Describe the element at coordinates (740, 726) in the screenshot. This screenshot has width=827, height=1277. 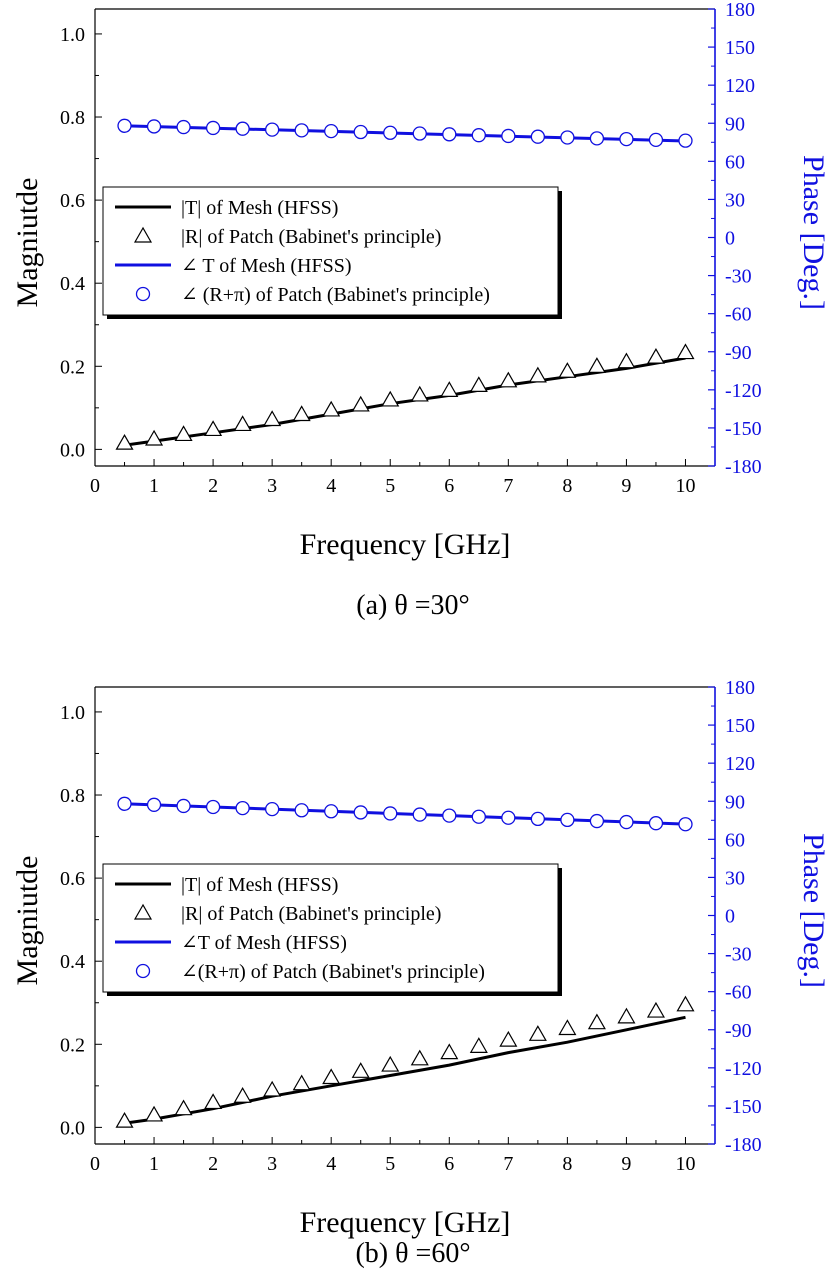
I see `y2-tick-label: 150` at that location.